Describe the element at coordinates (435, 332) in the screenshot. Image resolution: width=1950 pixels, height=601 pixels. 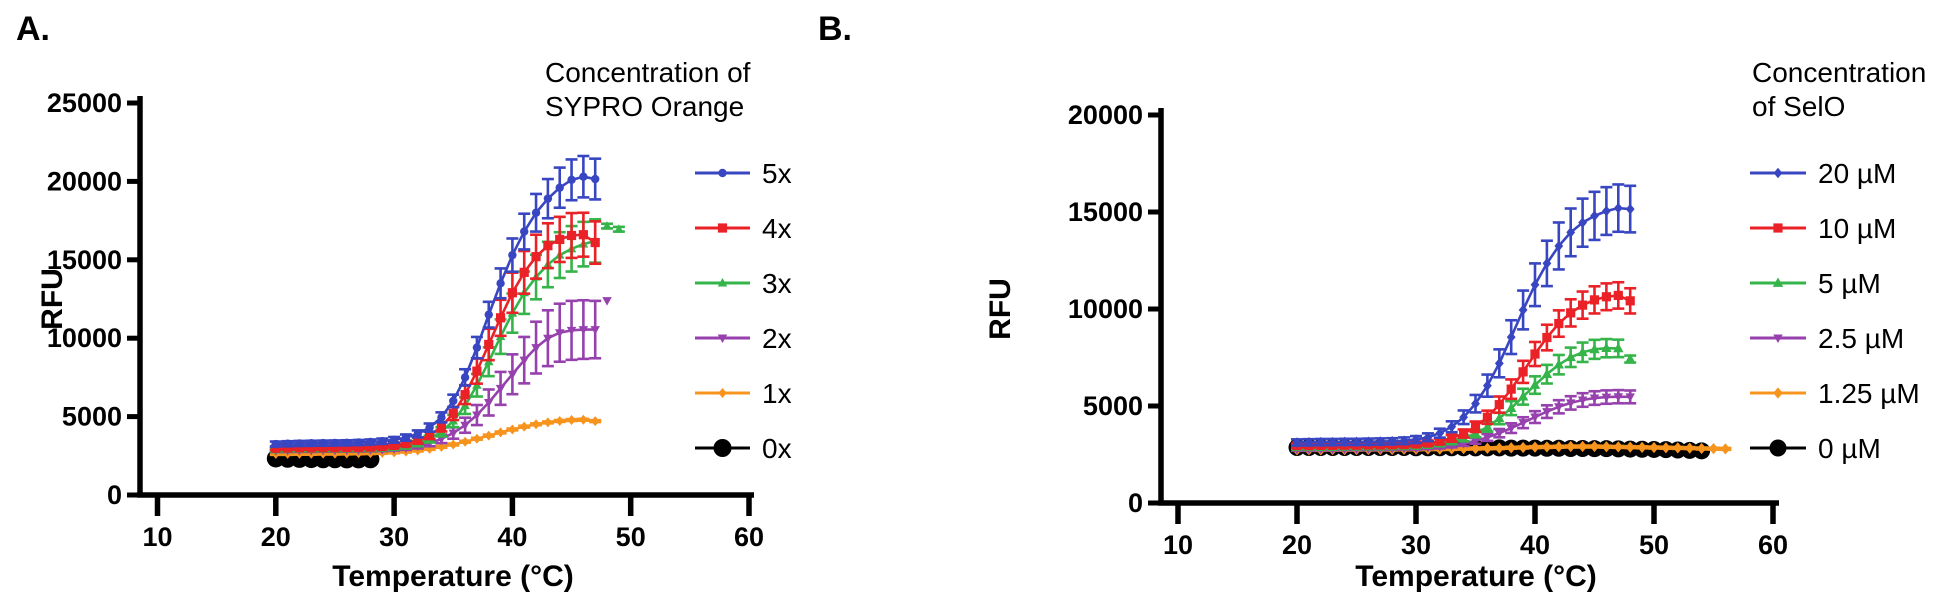
I see `series-4x` at that location.